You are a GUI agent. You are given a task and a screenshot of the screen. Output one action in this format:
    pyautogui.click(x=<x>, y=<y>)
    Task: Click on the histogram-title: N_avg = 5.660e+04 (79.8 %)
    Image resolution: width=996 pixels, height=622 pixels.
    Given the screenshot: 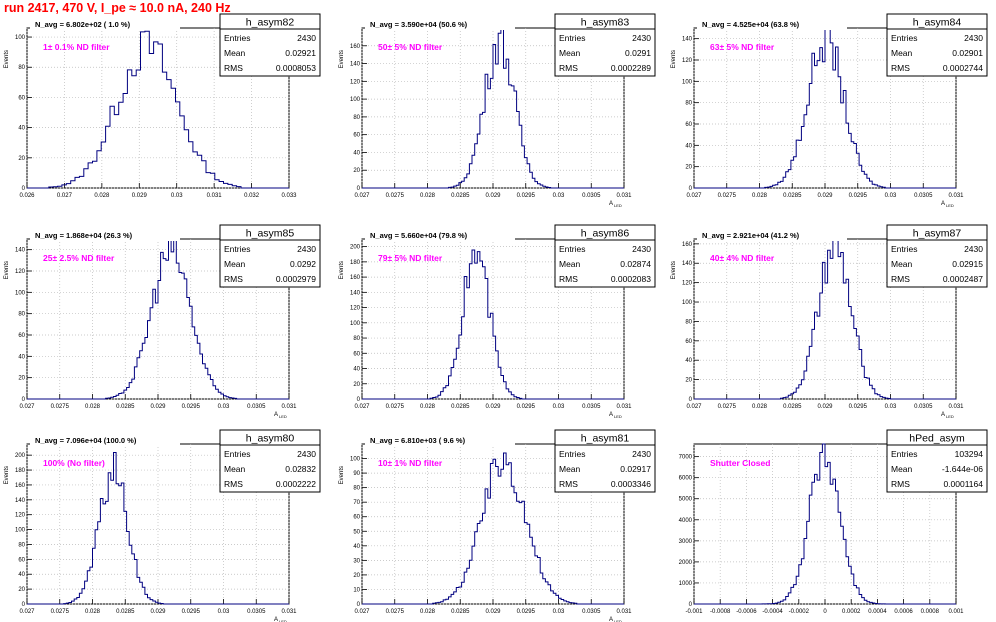 What is the action you would take?
    pyautogui.click(x=419, y=235)
    